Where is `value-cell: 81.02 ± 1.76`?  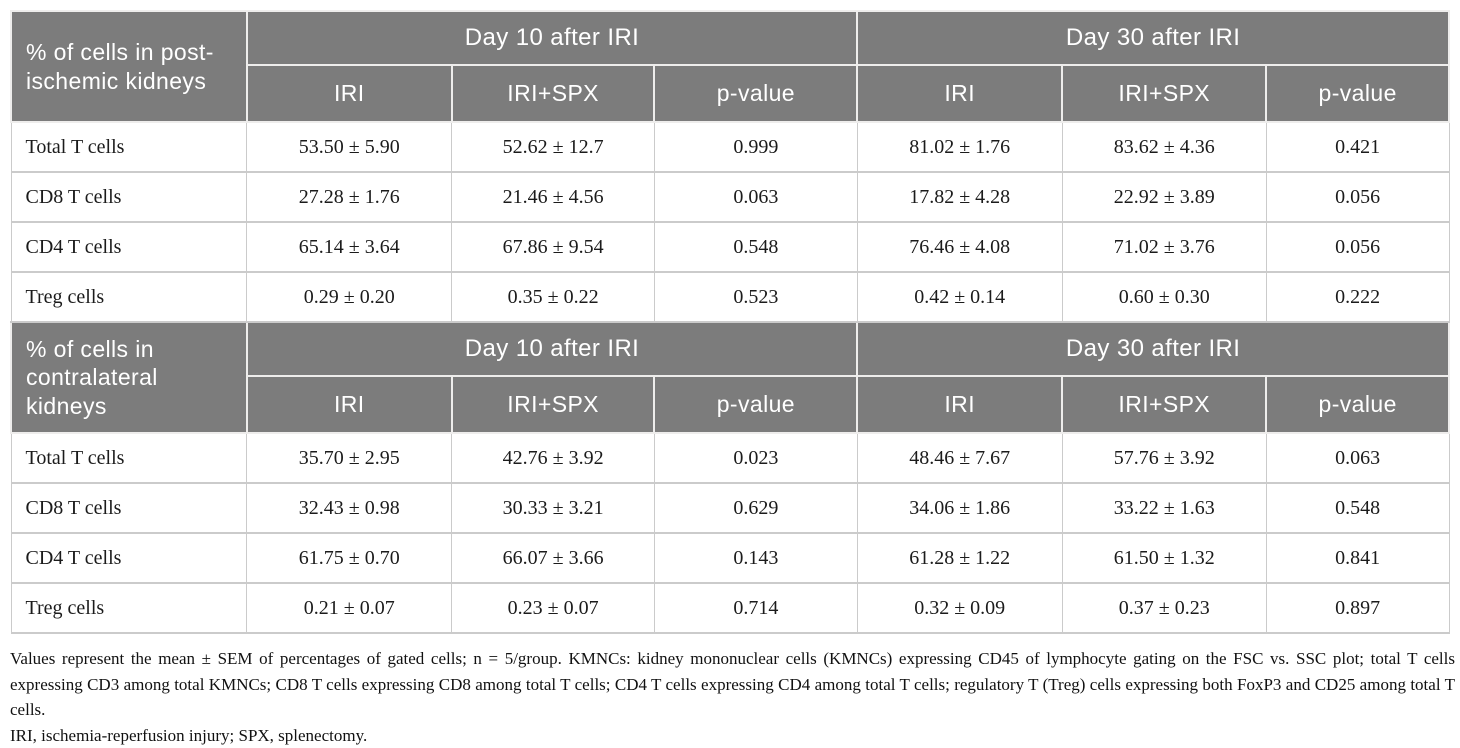 value-cell: 81.02 ± 1.76 is located at coordinates (959, 147).